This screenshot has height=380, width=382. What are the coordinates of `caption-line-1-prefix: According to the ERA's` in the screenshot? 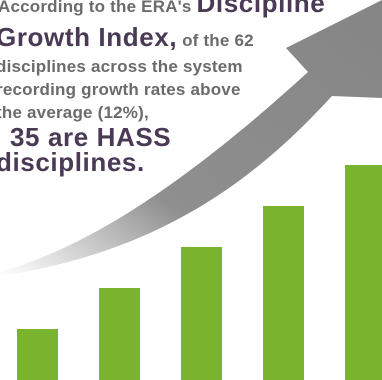 It's located at (98, 8).